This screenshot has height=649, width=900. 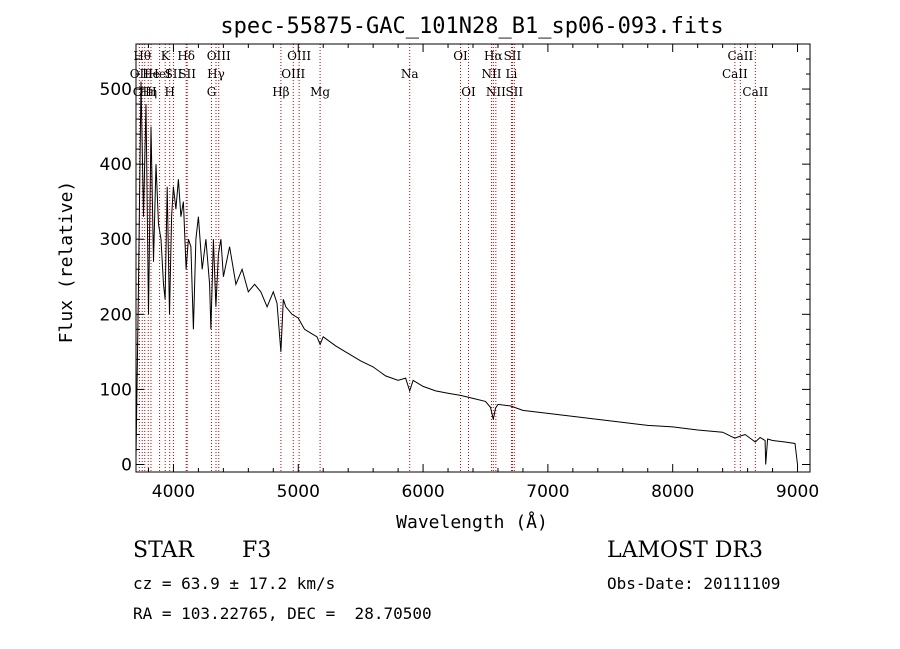 What do you see at coordinates (547, 492) in the screenshot?
I see `x-tick-label: 7000` at bounding box center [547, 492].